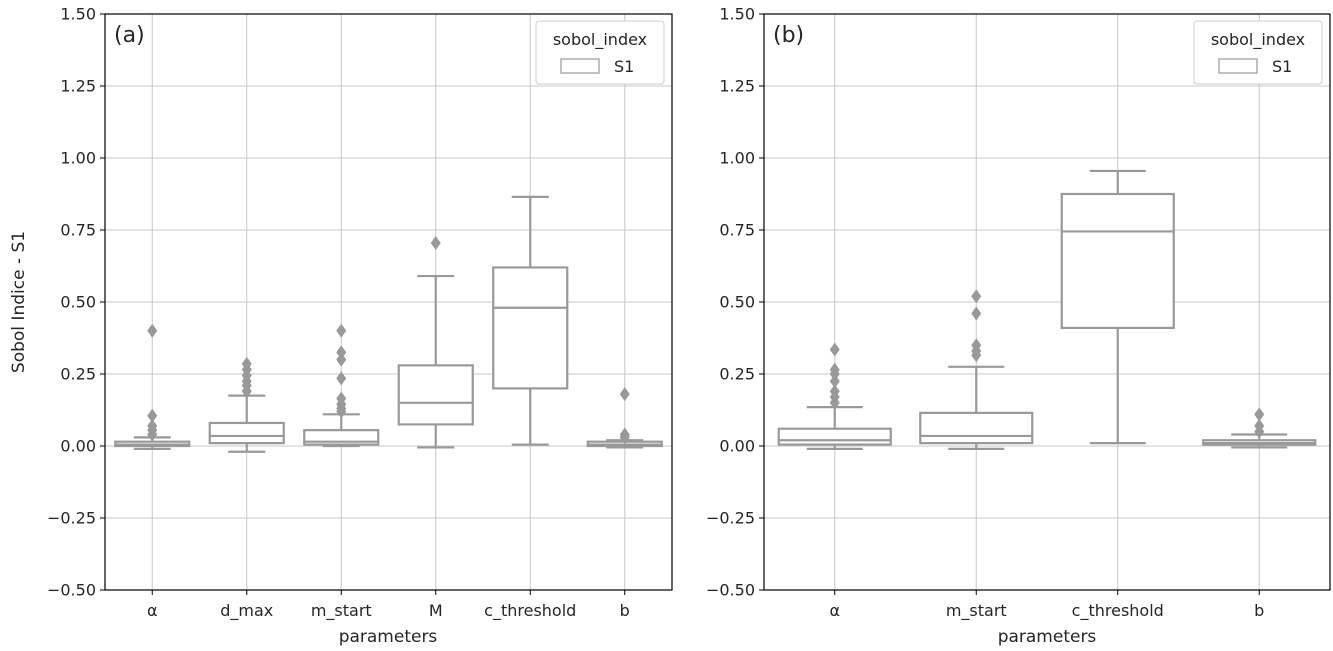  Describe the element at coordinates (129, 35) in the screenshot. I see `panel-label: (a)` at that location.